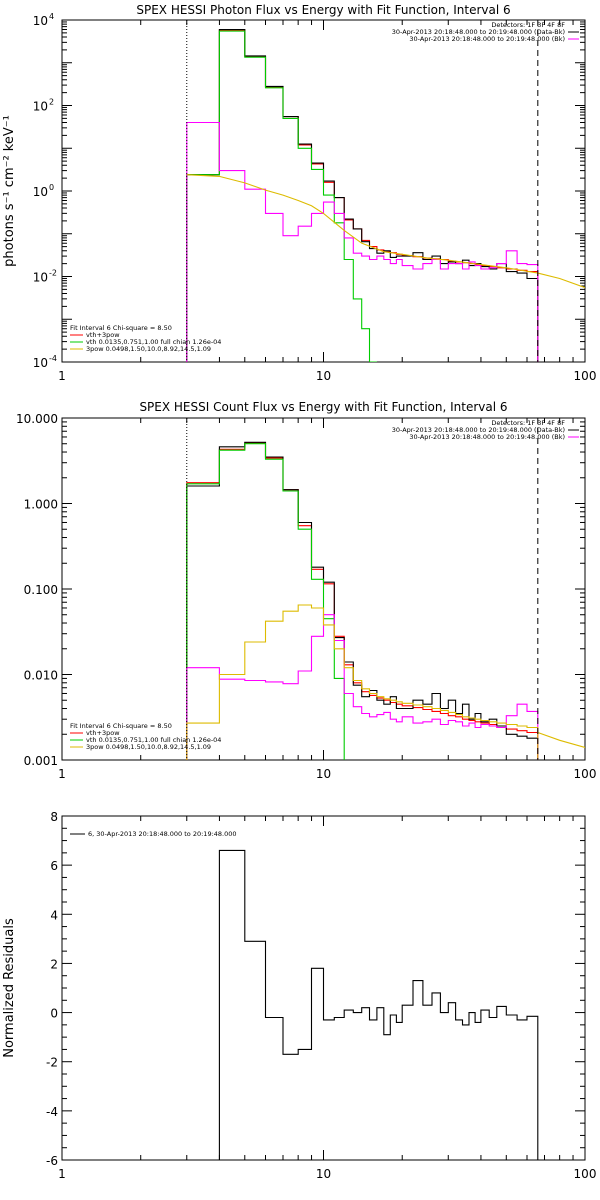 This screenshot has height=1200, width=600. I want to click on y-tick-exponent: 4, so click(51, 16).